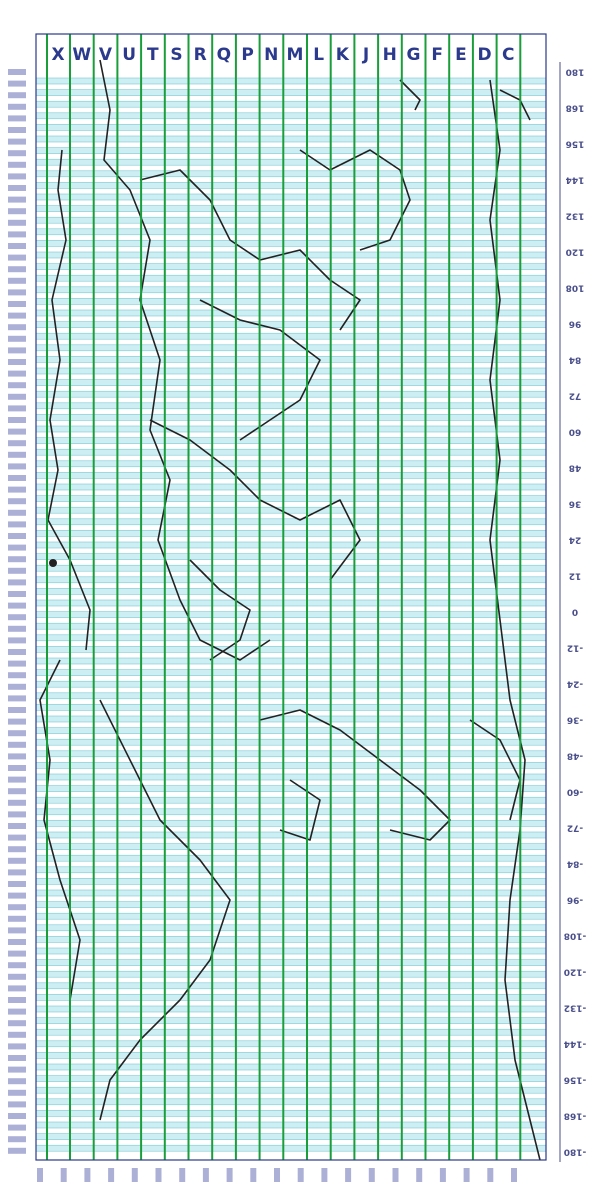 The width and height of the screenshot is (603, 1198). I want to click on column-letter: Q, so click(224, 55).